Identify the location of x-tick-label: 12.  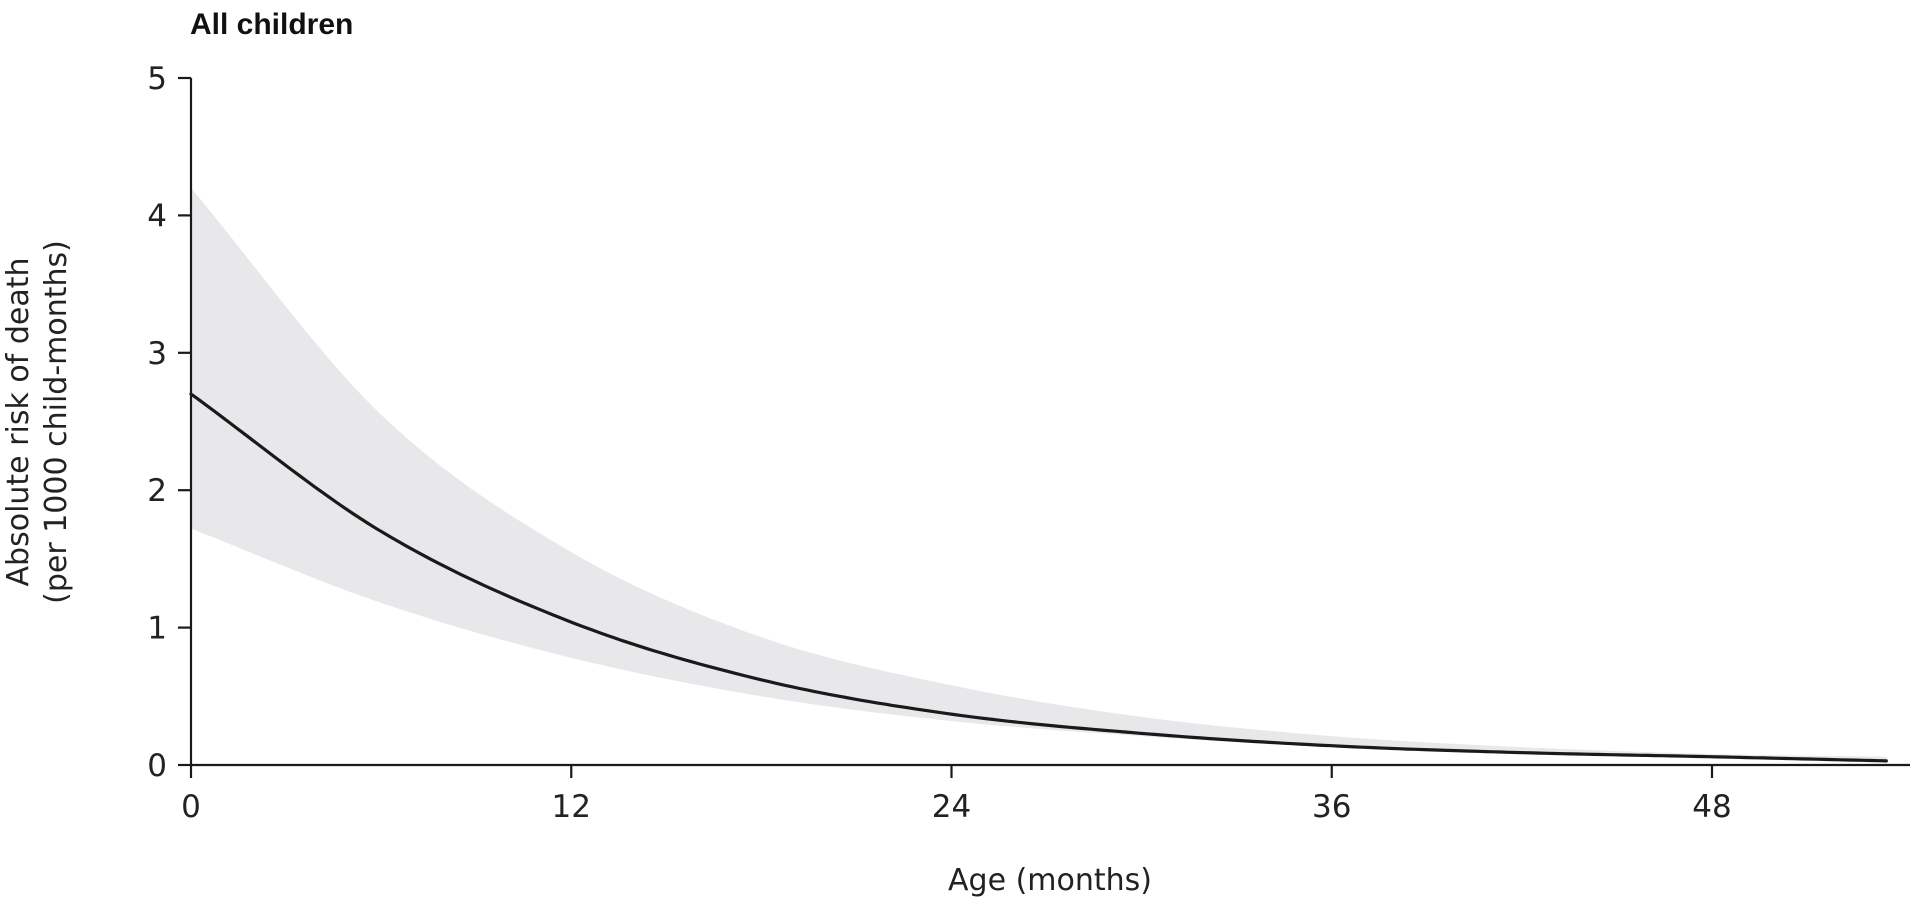
(571, 807).